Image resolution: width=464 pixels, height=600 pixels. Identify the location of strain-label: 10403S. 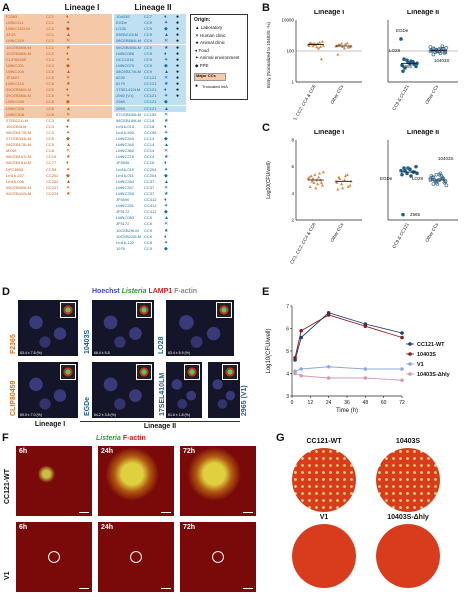
(87, 341).